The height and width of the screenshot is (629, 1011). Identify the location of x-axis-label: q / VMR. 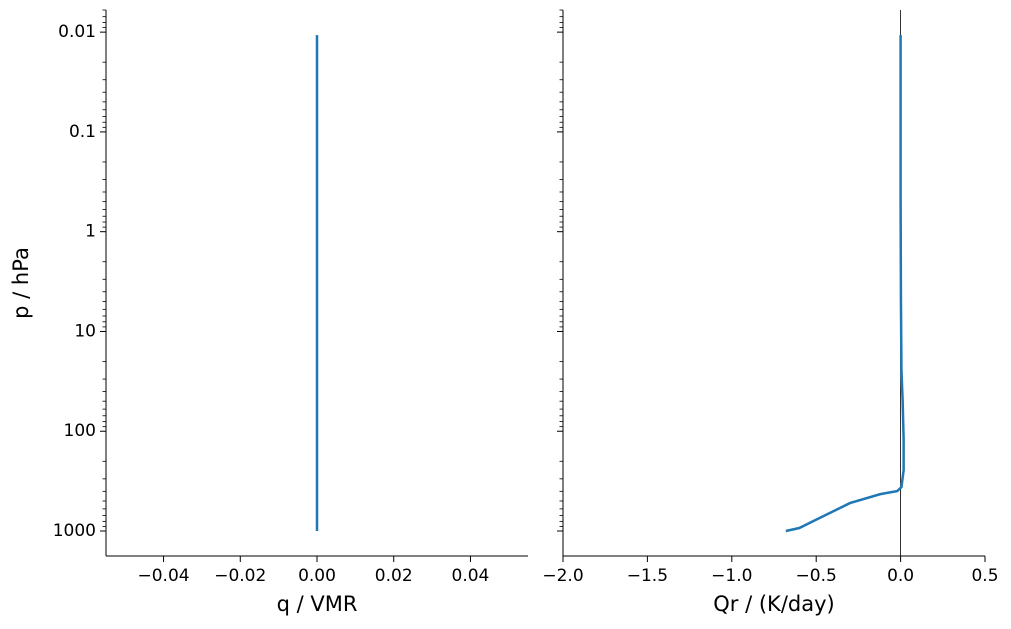
(317, 604).